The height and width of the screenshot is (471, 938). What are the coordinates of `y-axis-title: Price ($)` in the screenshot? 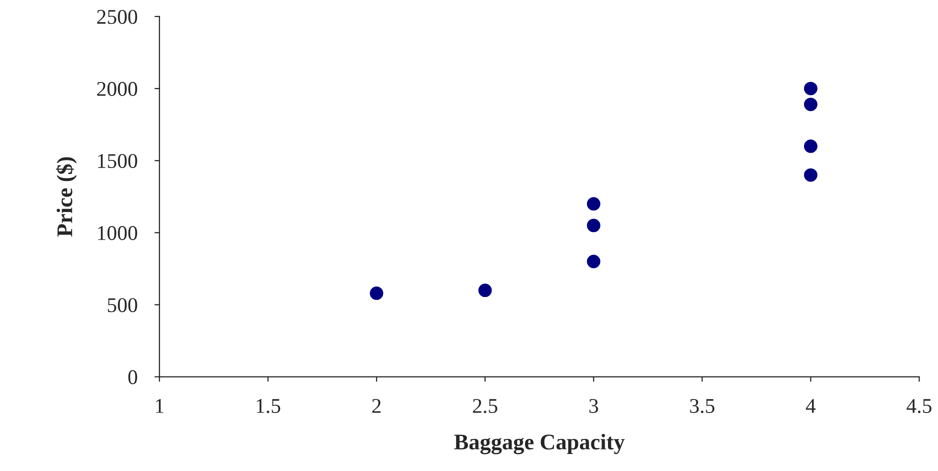 It's located at (66, 197).